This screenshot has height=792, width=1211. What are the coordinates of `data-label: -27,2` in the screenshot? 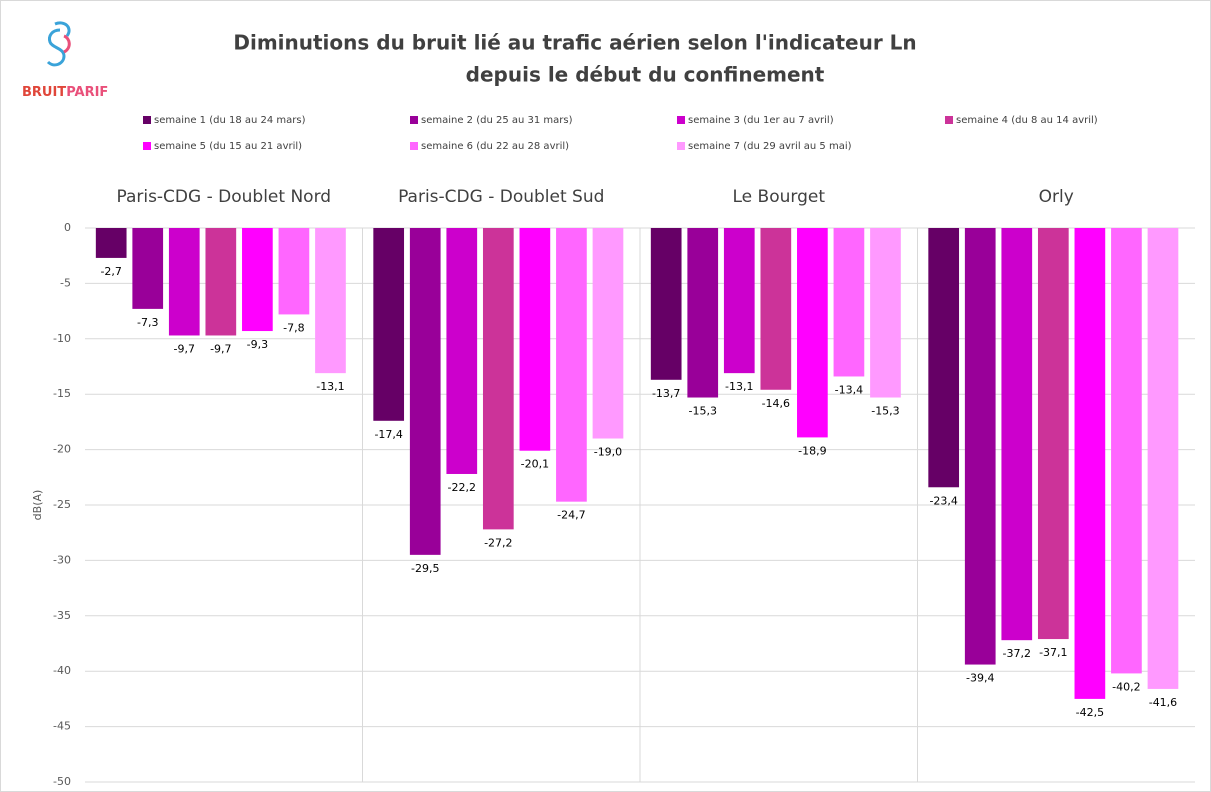 It's located at (498, 542).